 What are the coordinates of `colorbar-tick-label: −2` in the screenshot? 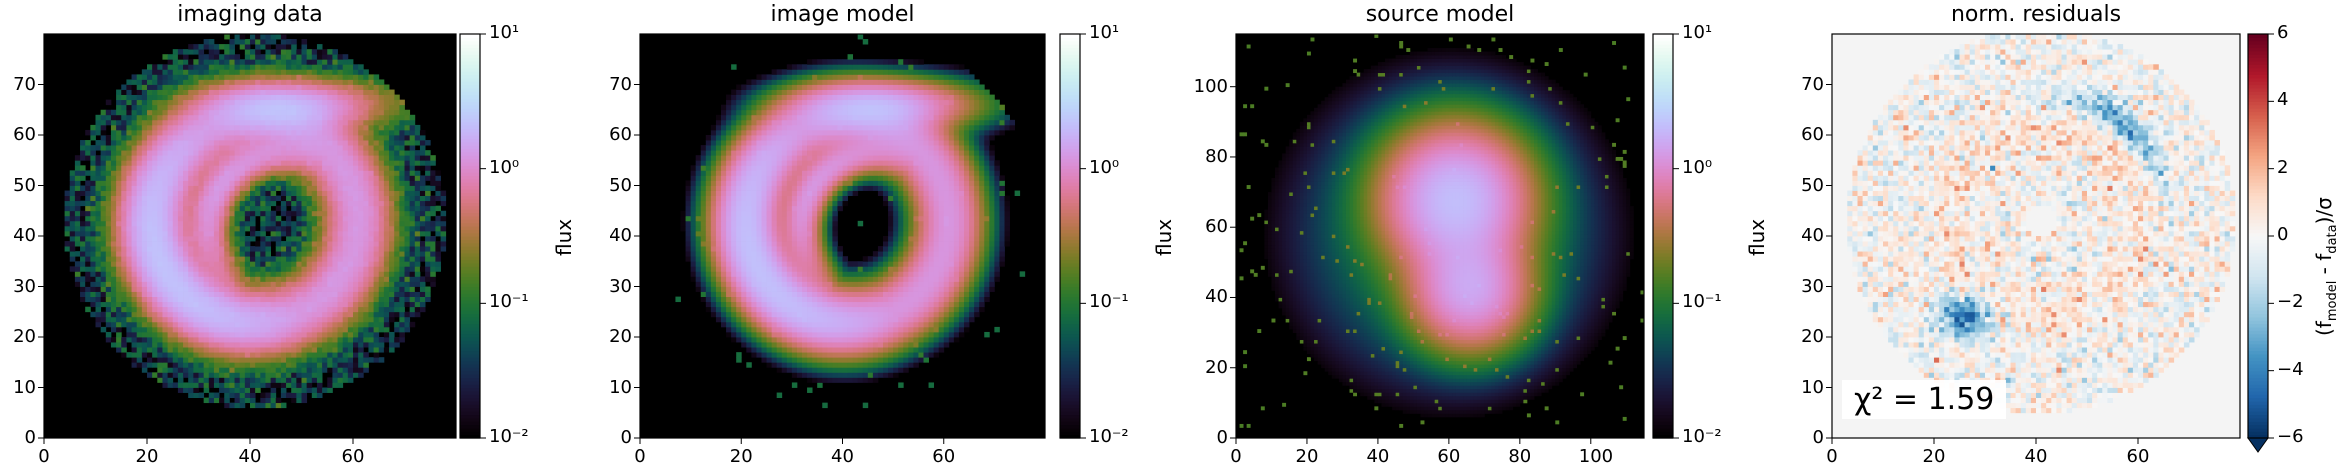 It's located at (2290, 301).